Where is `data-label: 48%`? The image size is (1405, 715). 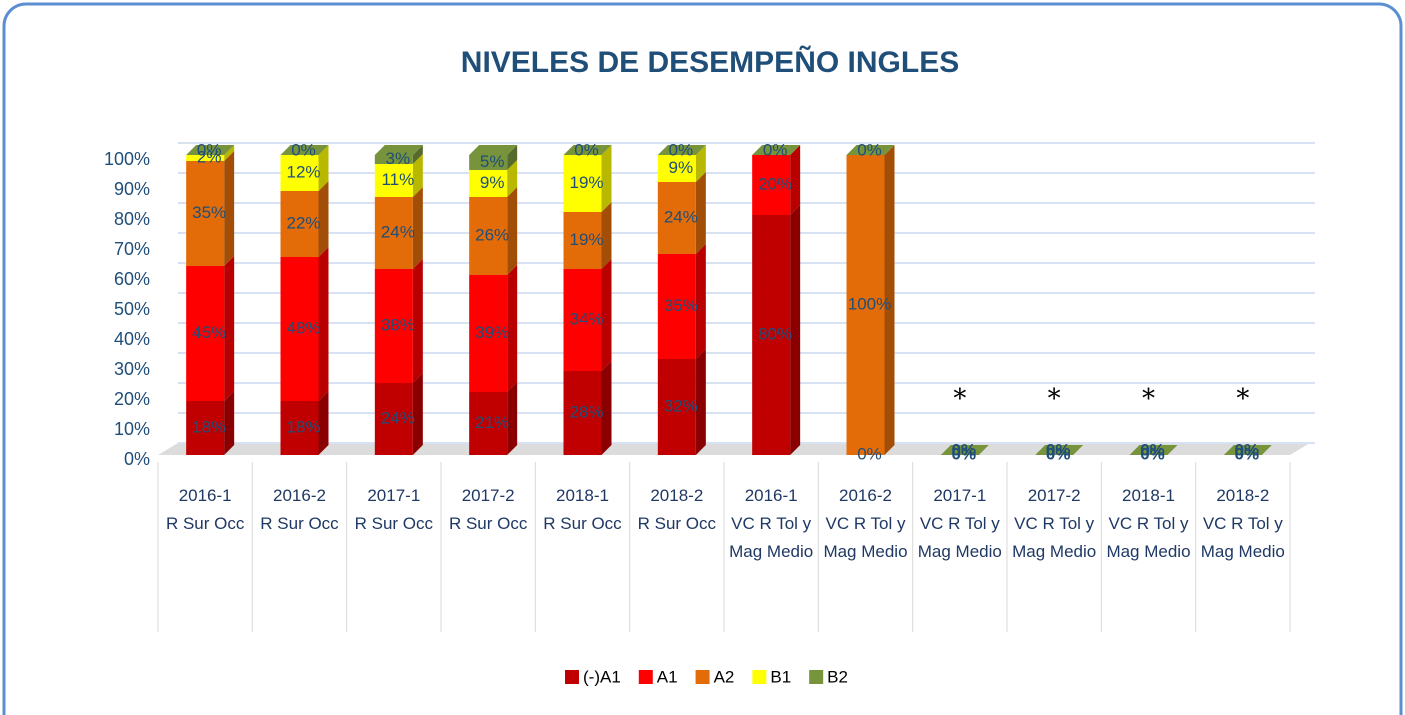 data-label: 48% is located at coordinates (303, 327).